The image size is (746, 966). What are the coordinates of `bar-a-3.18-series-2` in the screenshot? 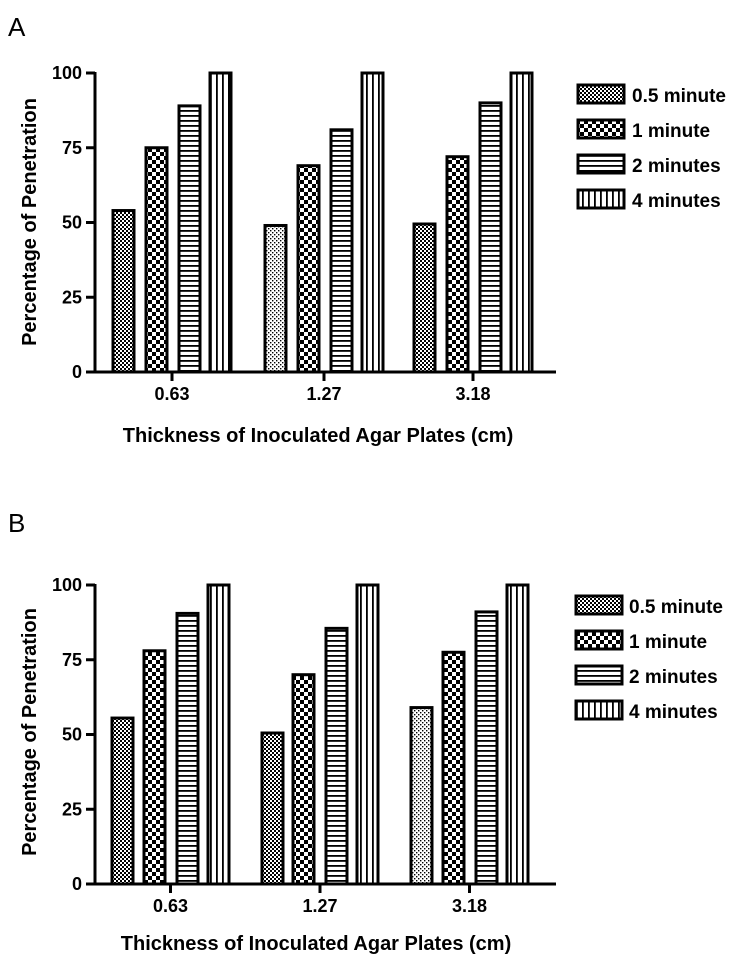 It's located at (457, 264).